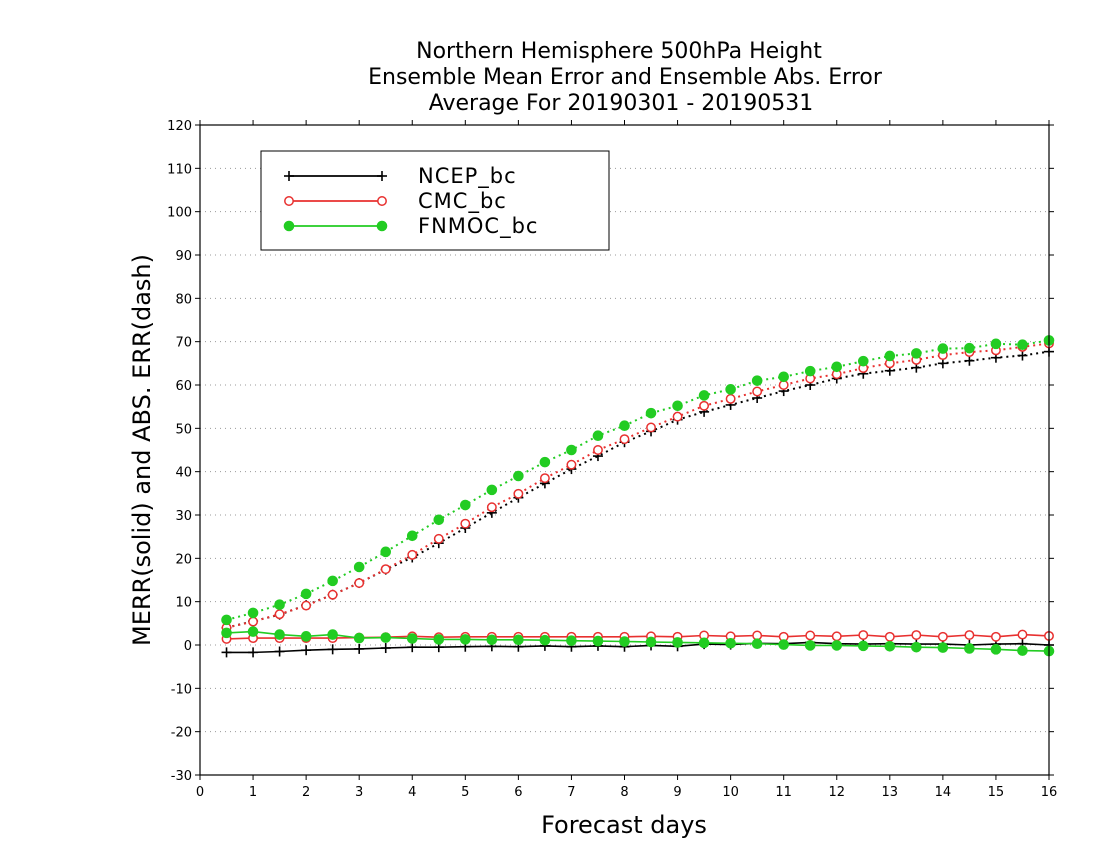 The image size is (1100, 850). Describe the element at coordinates (465, 792) in the screenshot. I see `x-tick-label: 5` at that location.